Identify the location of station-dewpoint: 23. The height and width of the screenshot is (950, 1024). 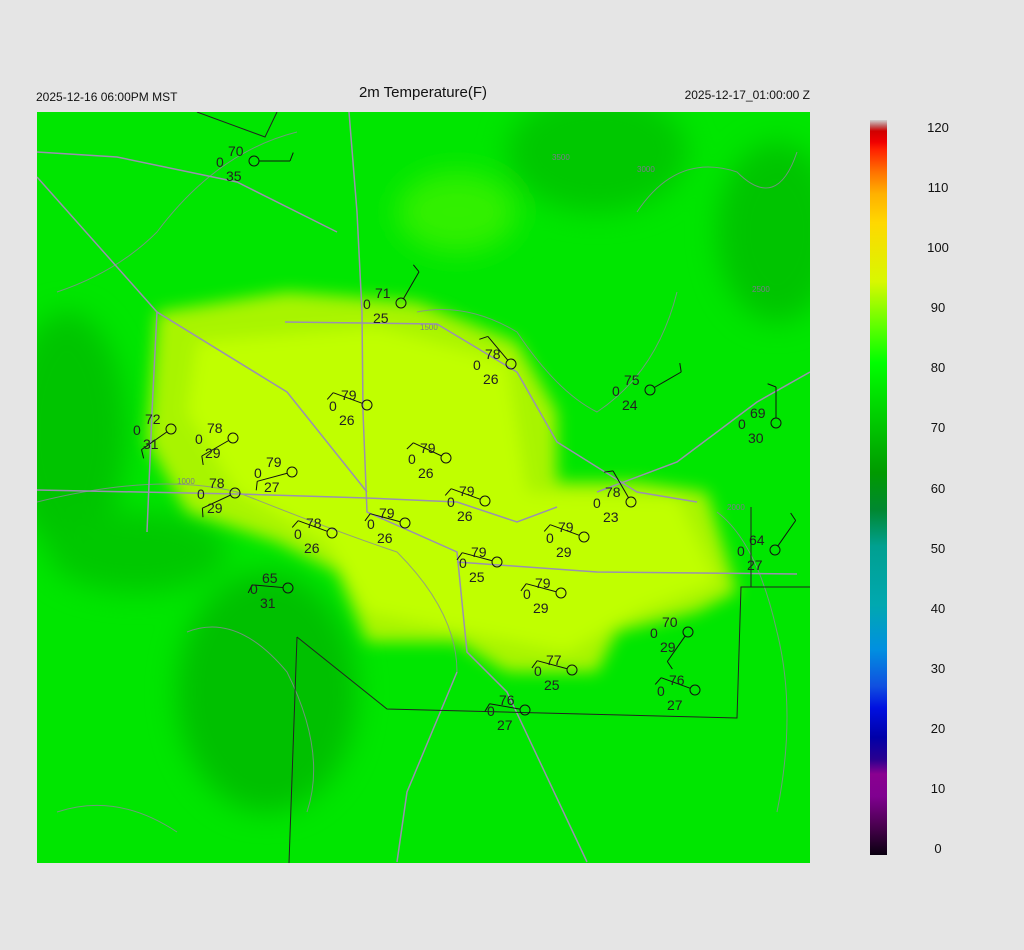
(611, 517).